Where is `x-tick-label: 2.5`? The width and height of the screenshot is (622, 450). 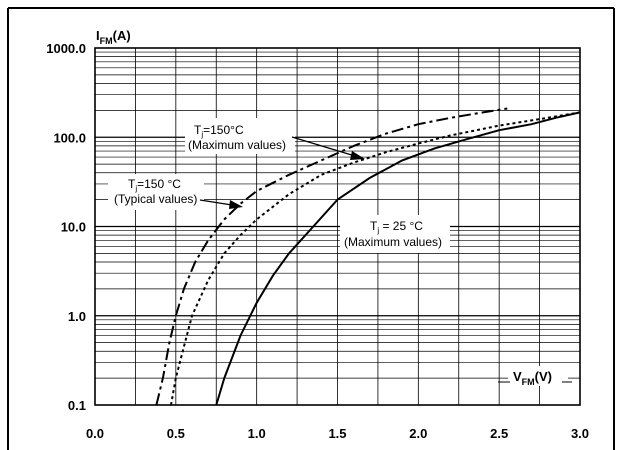 x-tick-label: 2.5 is located at coordinates (499, 433).